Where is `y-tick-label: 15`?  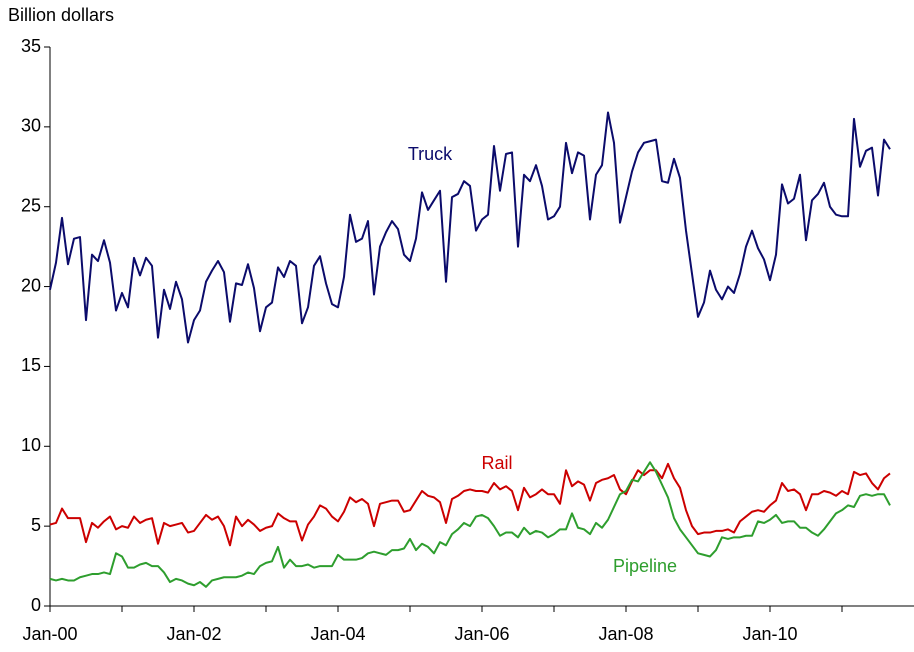
y-tick-label: 15 is located at coordinates (31, 365).